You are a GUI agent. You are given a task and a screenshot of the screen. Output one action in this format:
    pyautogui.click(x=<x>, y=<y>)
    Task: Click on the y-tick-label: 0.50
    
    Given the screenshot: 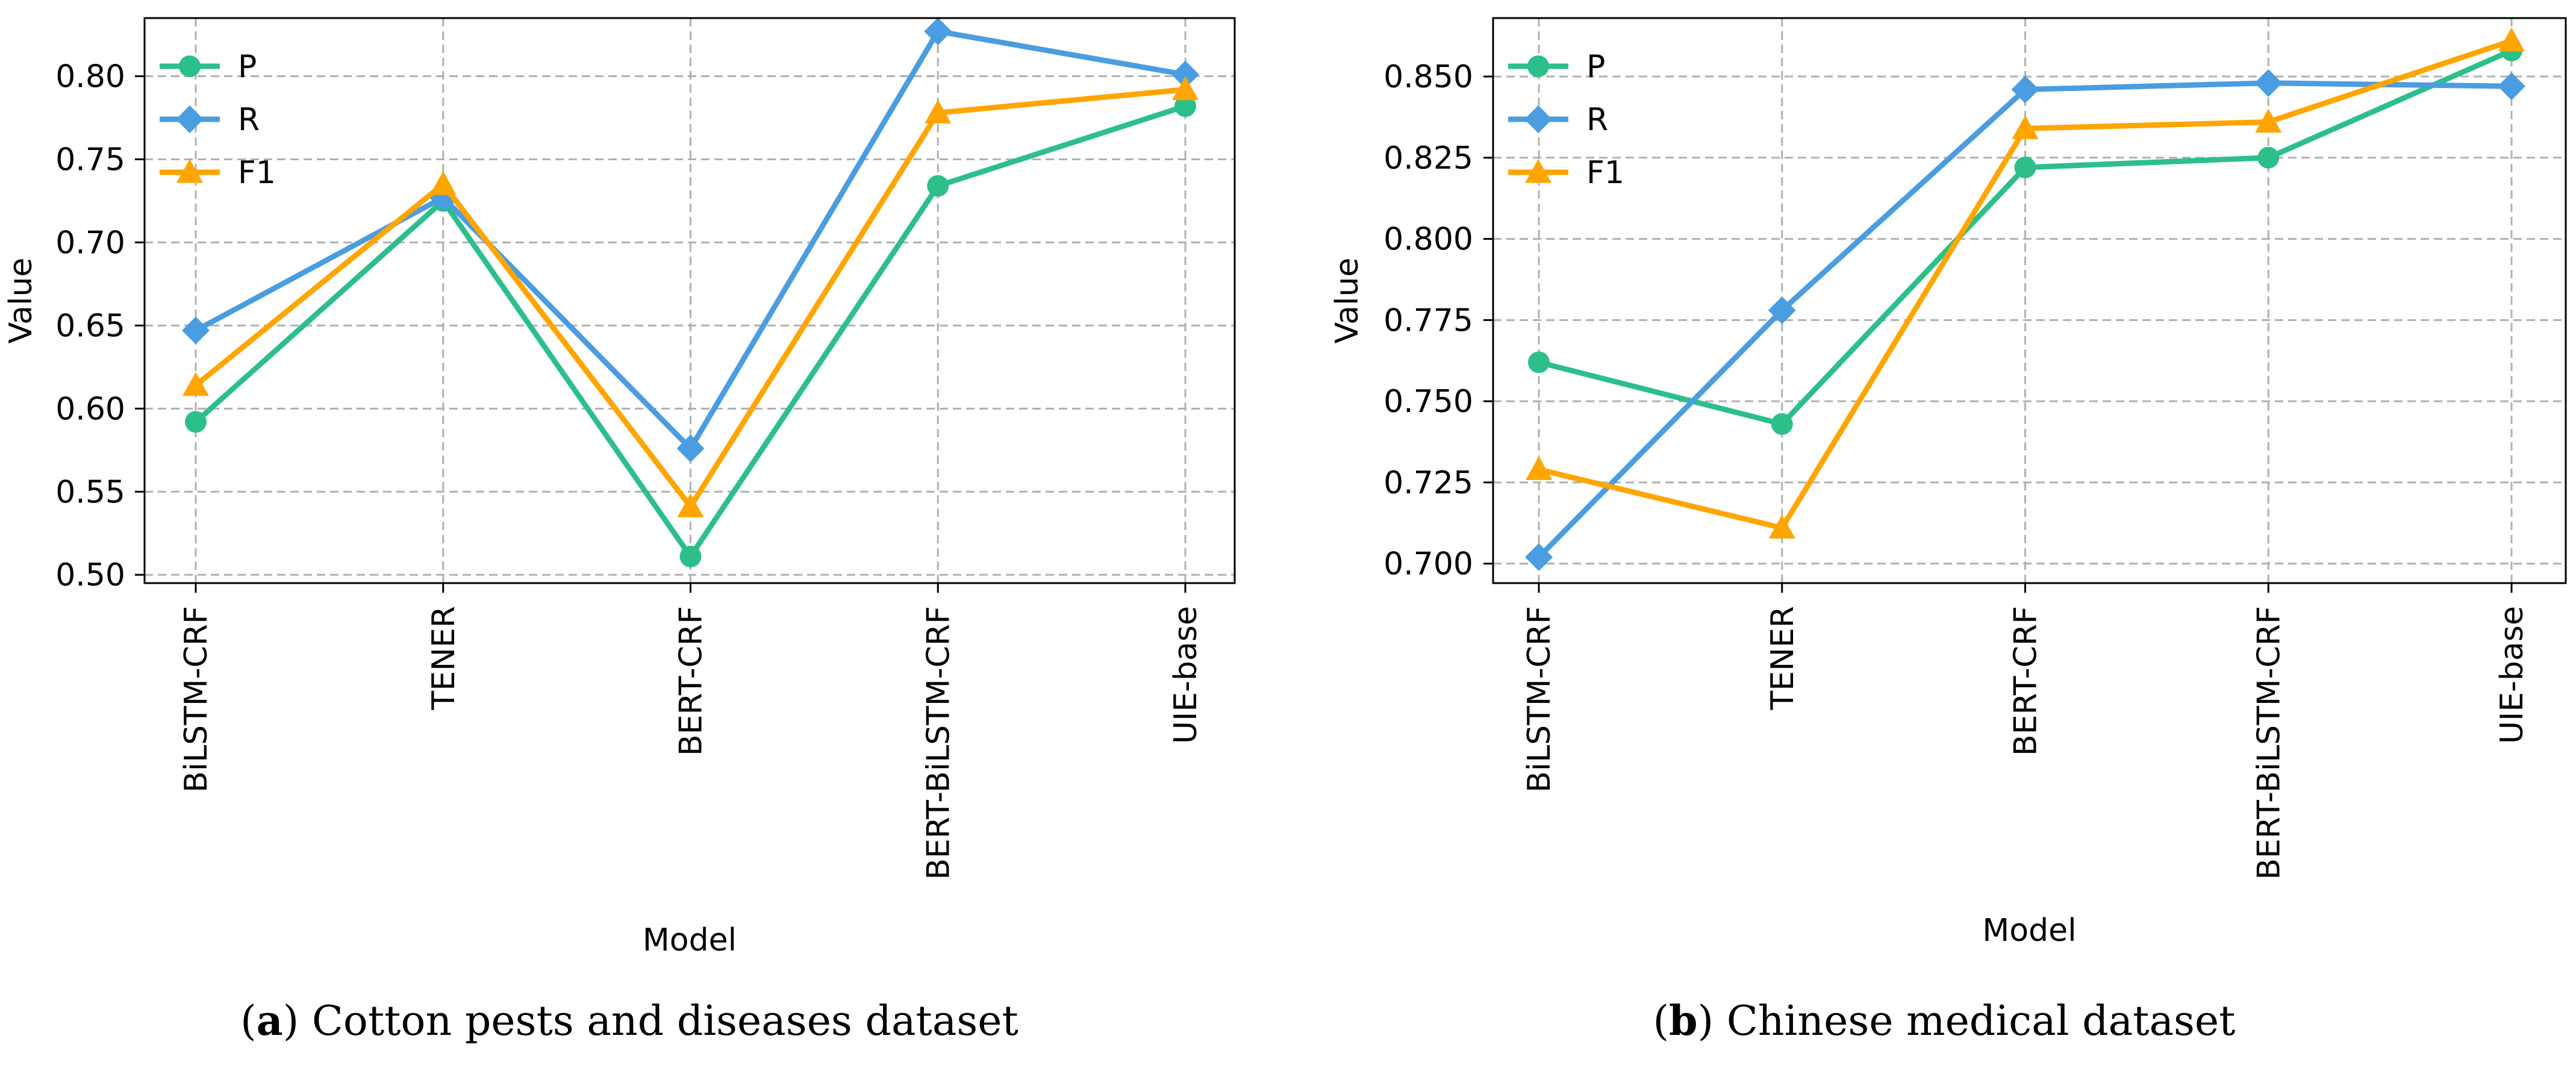 What is the action you would take?
    pyautogui.click(x=90, y=575)
    